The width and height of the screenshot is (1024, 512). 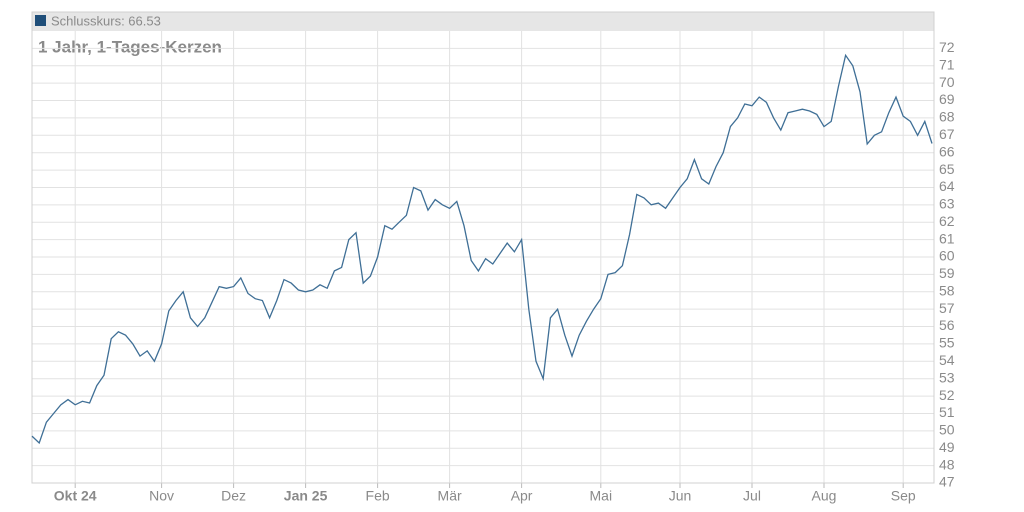 I want to click on chart-subtitle: 1 Jahr, 1-Tages-Kerzen, so click(x=130, y=46).